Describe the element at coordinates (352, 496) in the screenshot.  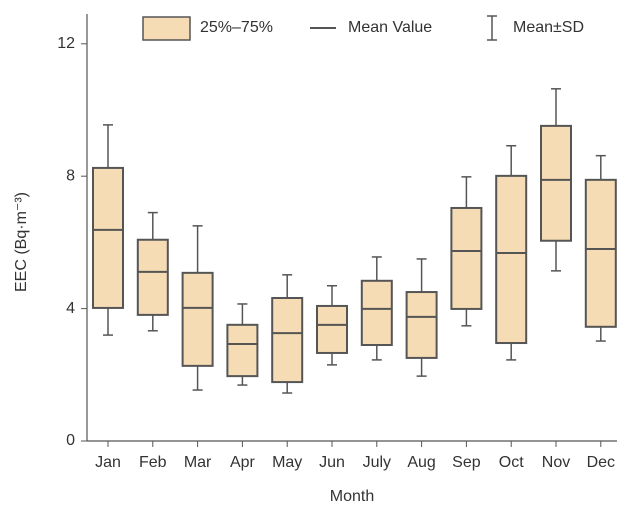
I see `x-axis-label: Month` at that location.